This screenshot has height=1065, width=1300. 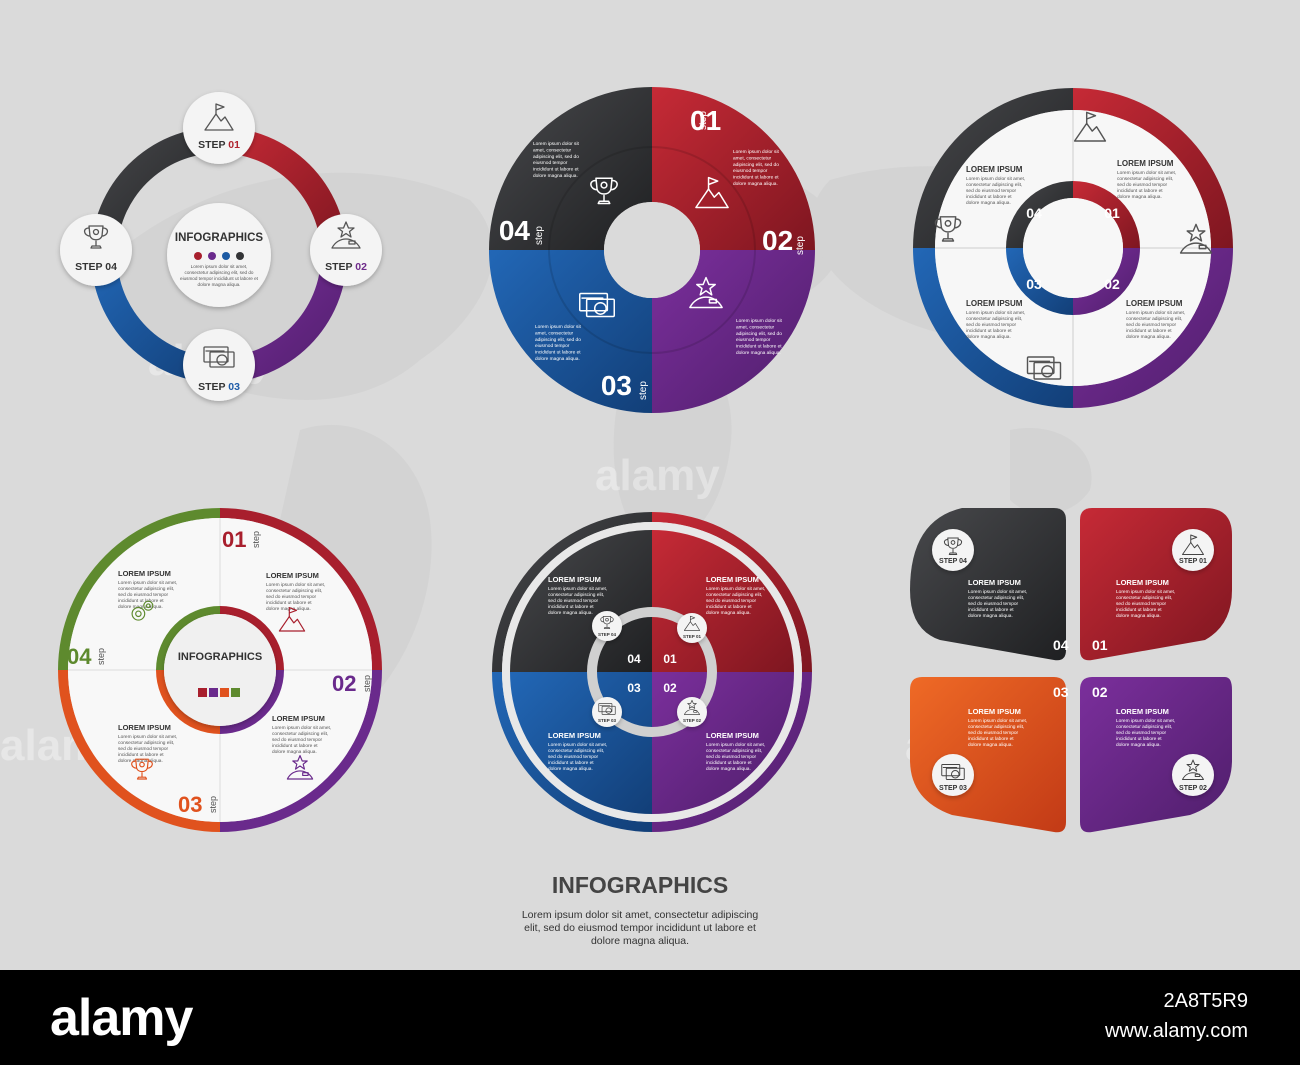 I want to click on body-text-line: consectetur adipiscing elit, sed do, so click(x=219, y=272).